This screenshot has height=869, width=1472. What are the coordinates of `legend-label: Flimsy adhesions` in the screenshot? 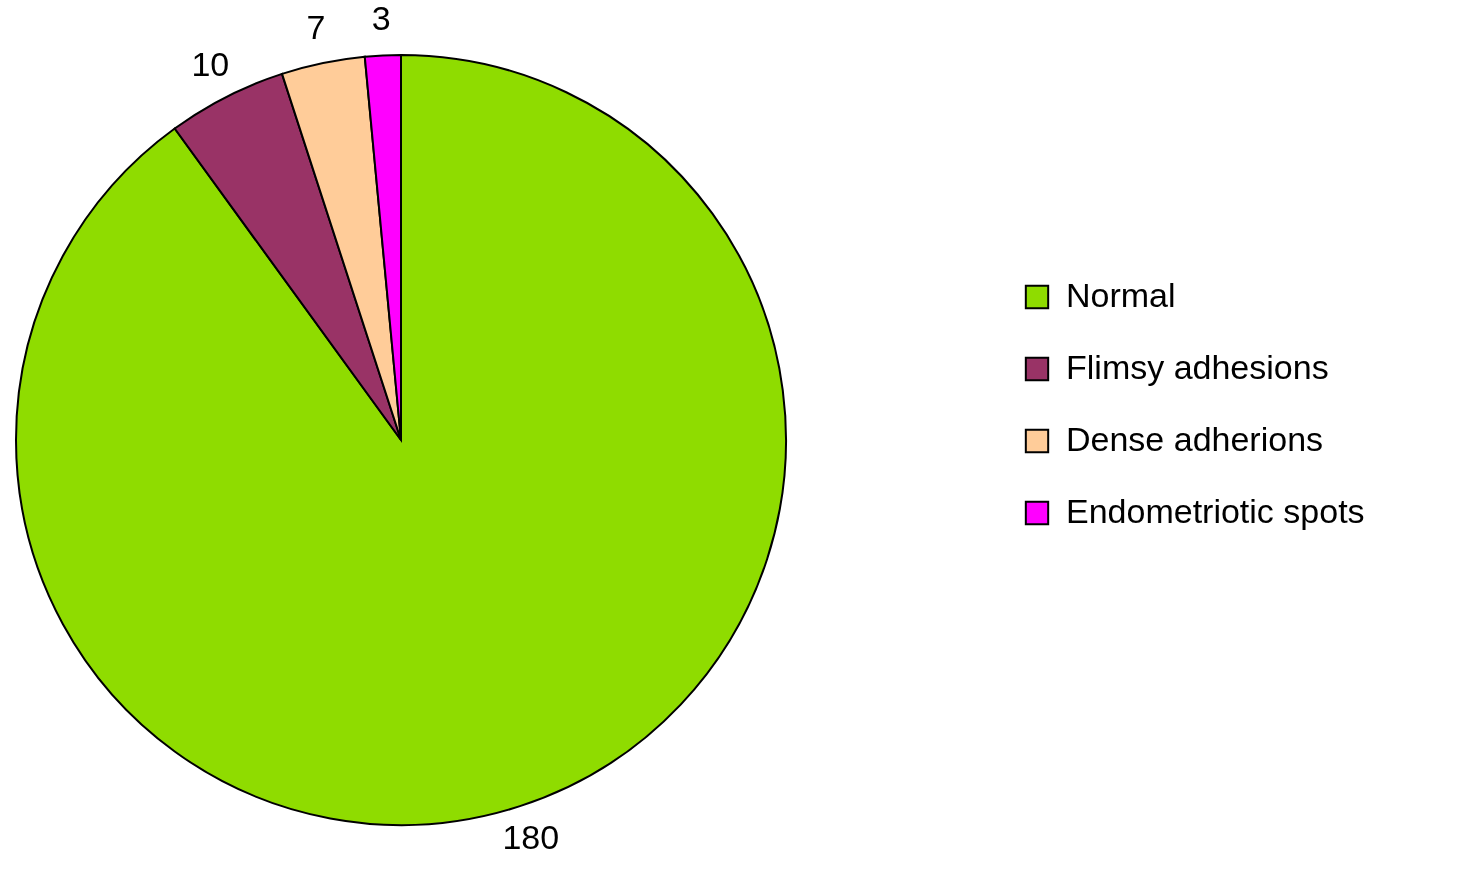 It's located at (1197, 367).